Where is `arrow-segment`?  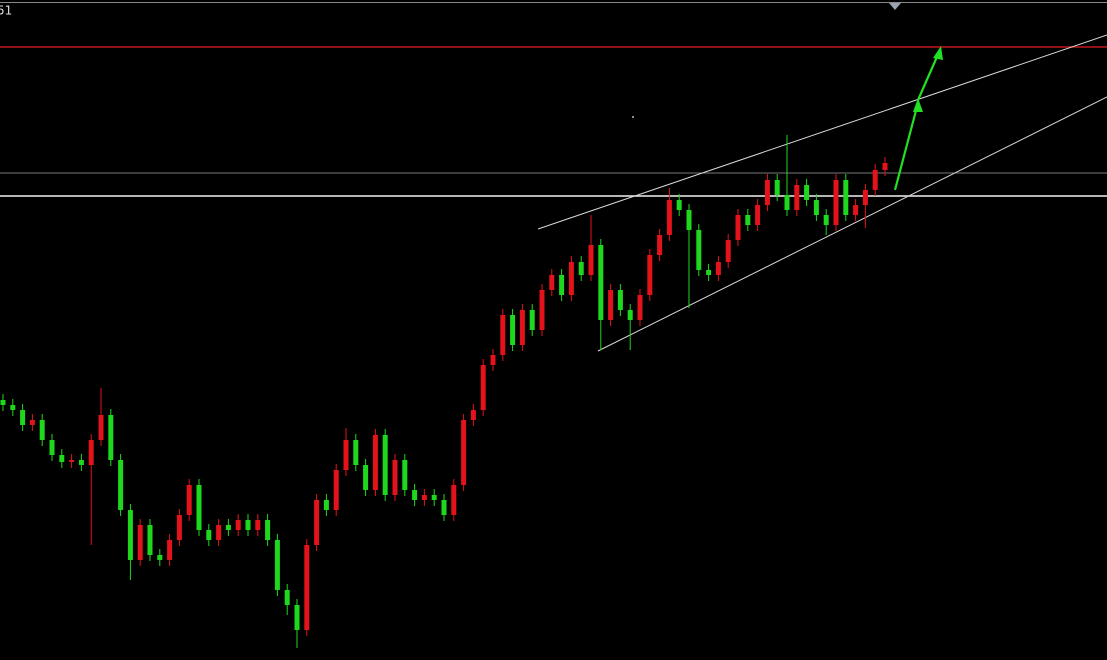
arrow-segment is located at coordinates (906, 146).